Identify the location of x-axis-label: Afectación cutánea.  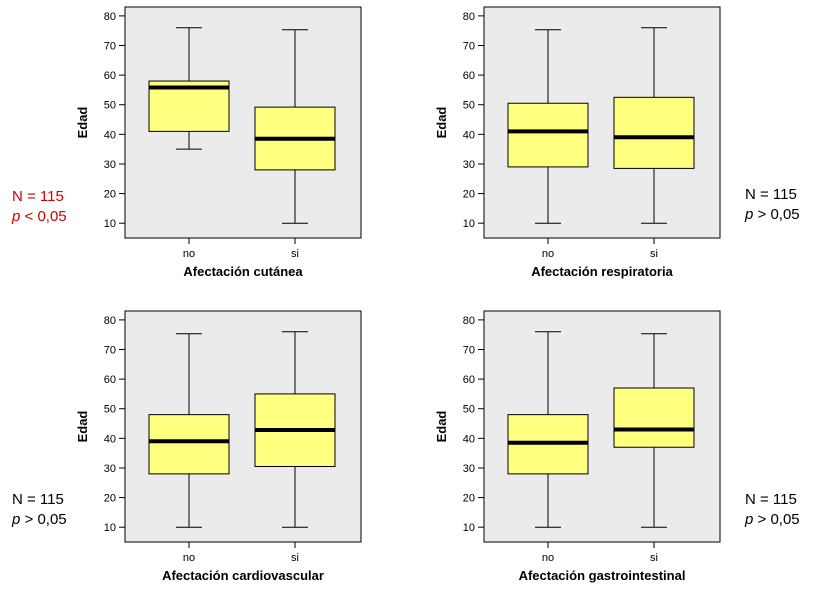
(243, 271).